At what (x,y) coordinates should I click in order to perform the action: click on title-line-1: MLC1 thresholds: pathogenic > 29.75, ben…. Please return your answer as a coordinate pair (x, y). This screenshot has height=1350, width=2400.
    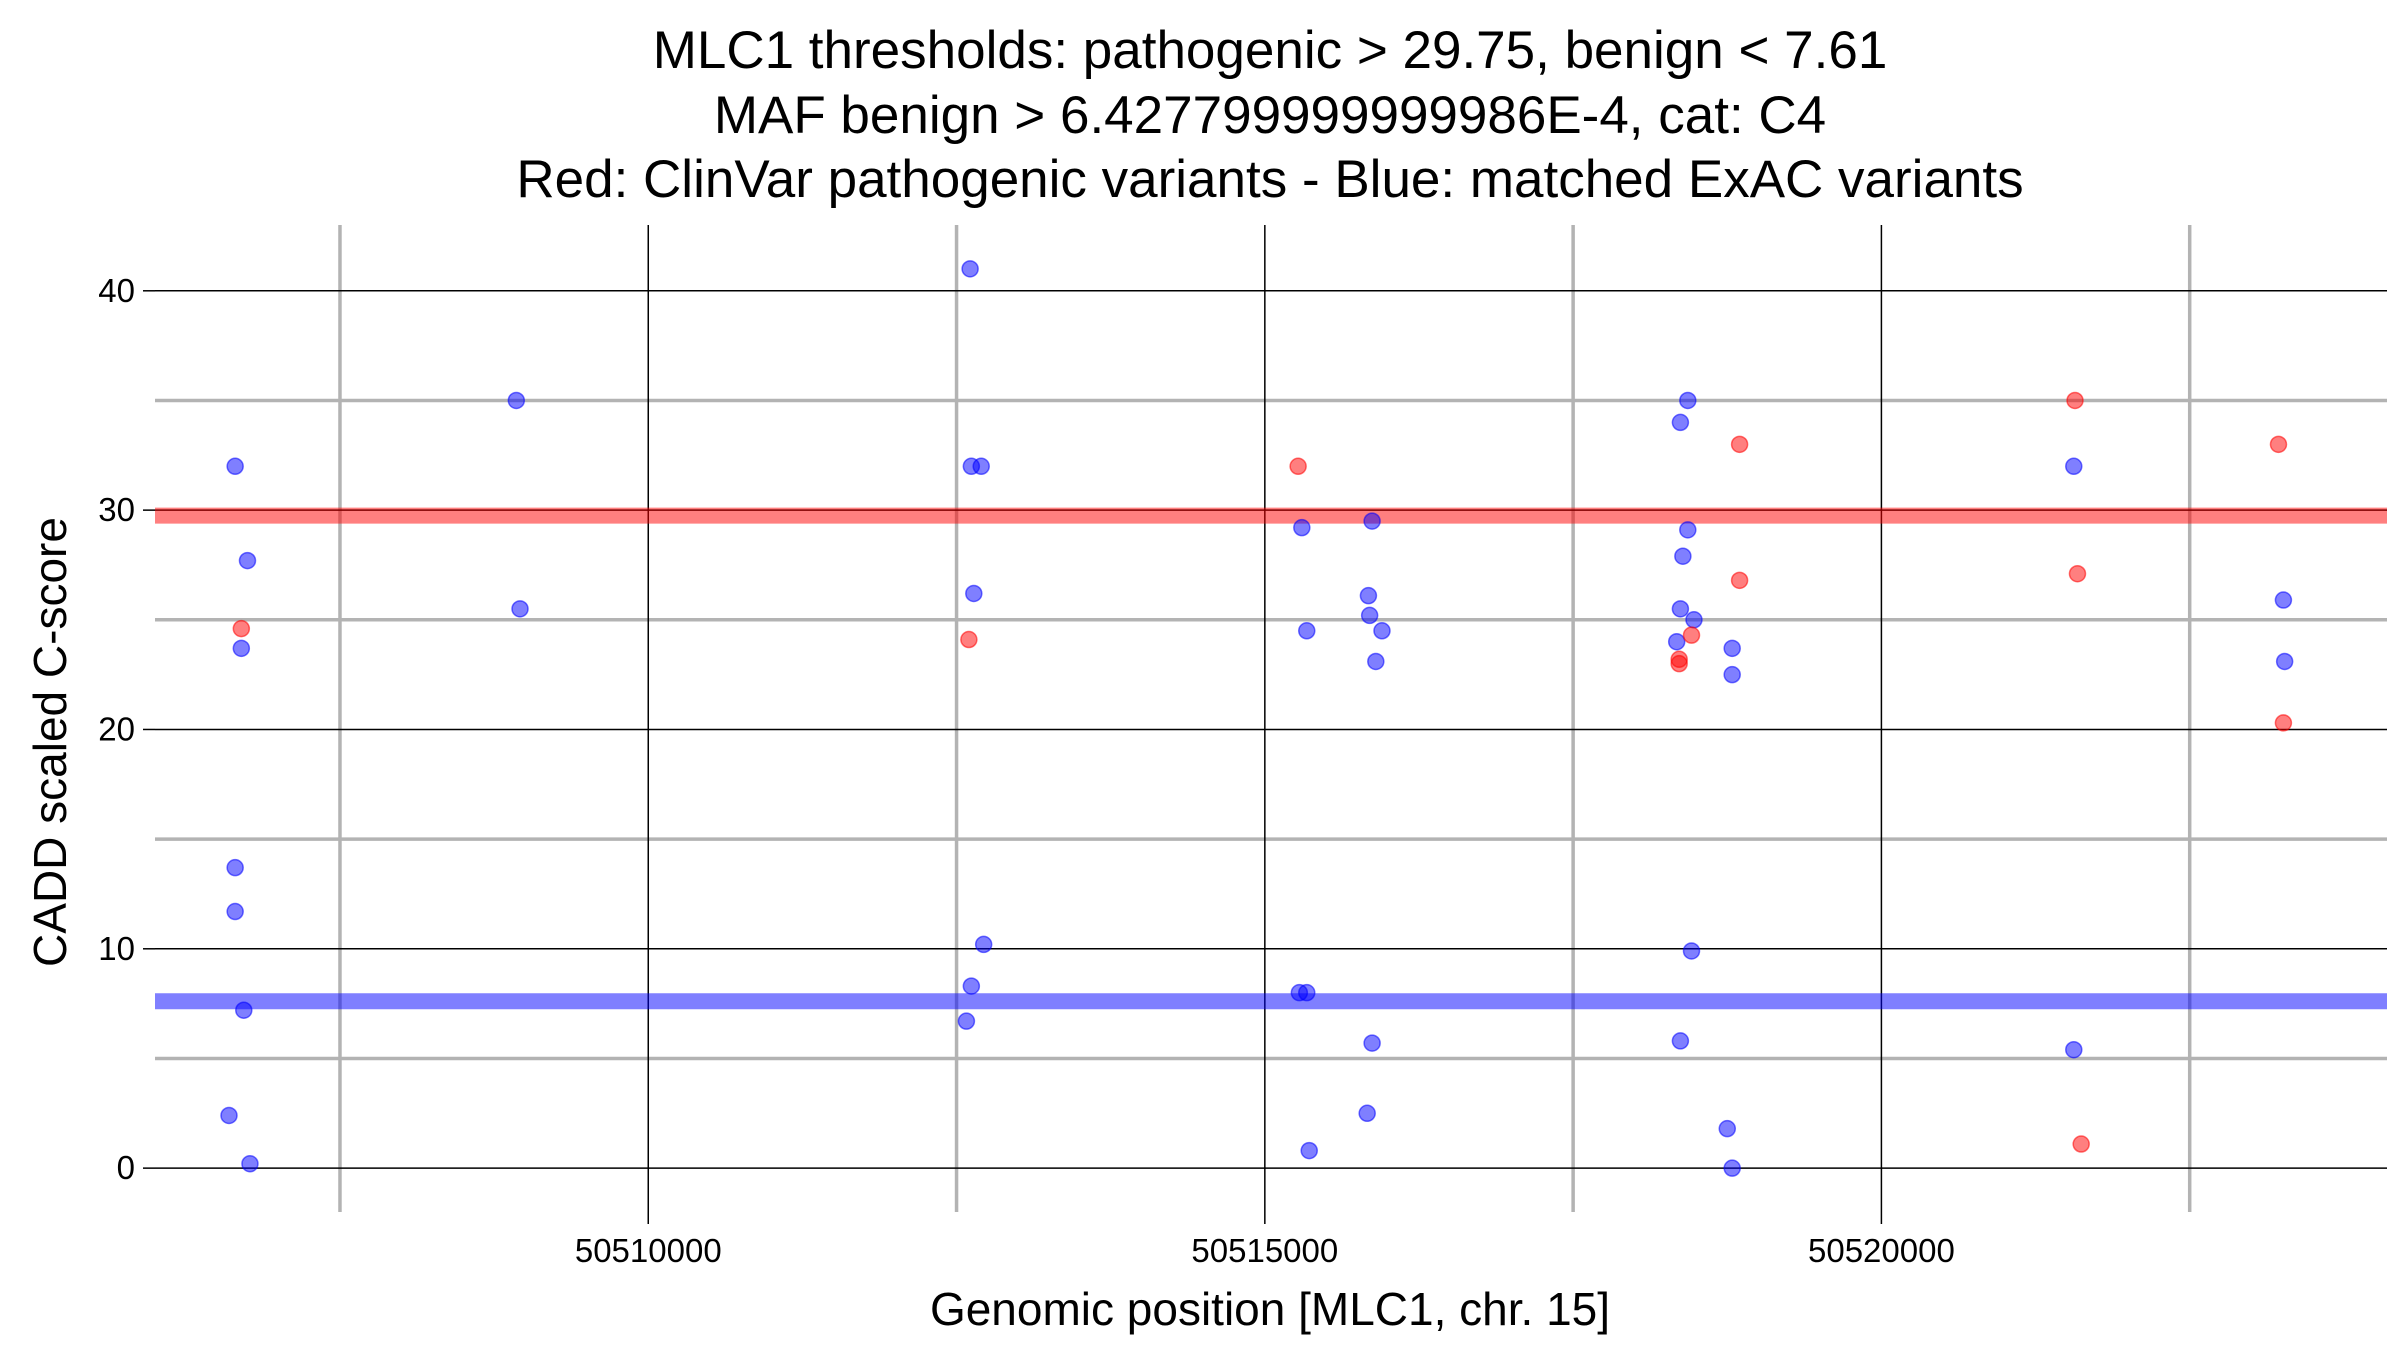
    Looking at the image, I should click on (1270, 50).